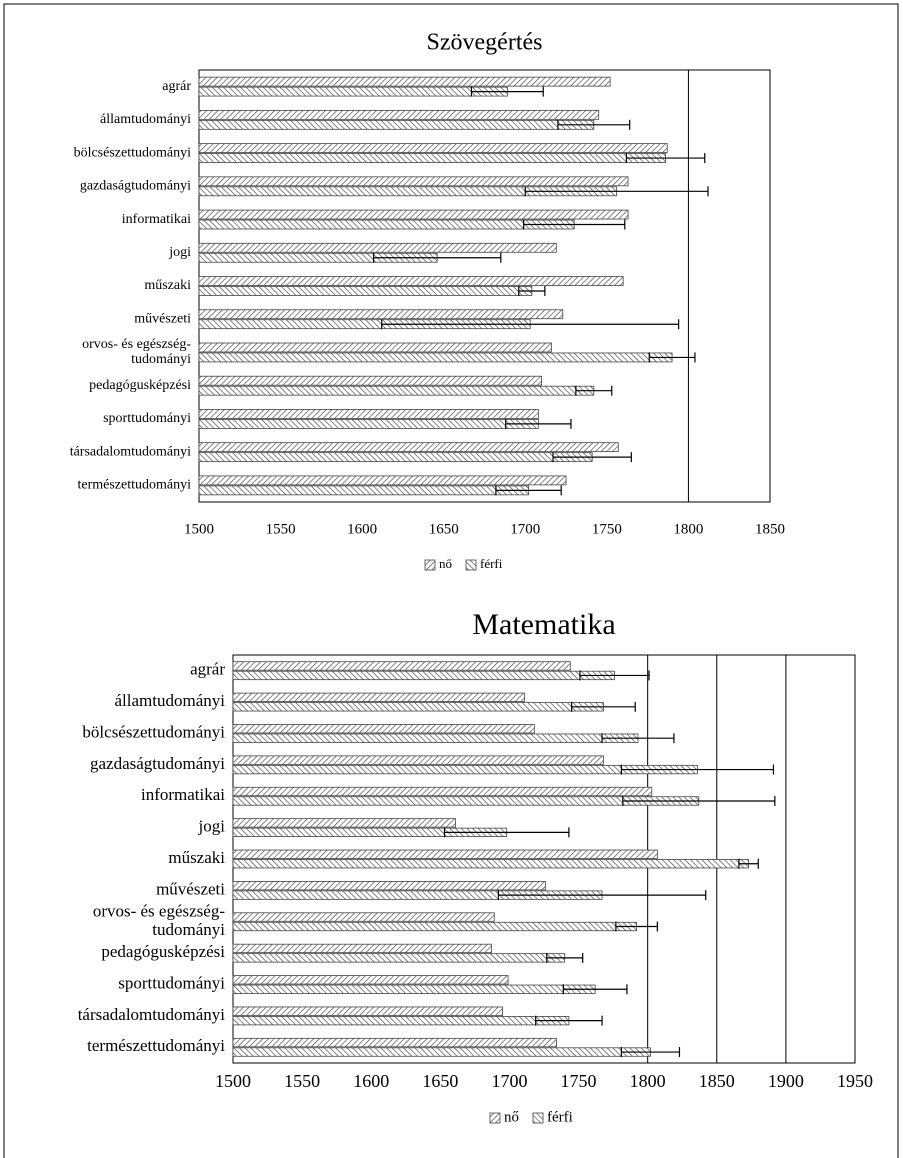  Describe the element at coordinates (440, 1081) in the screenshot. I see `x-tick-label: 1650` at that location.